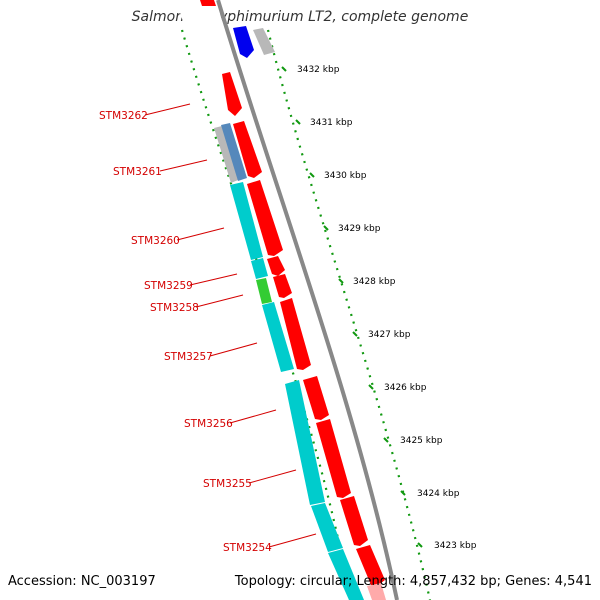  Describe the element at coordinates (345, 176) in the screenshot. I see `tick-label: 3430 kbp` at that location.